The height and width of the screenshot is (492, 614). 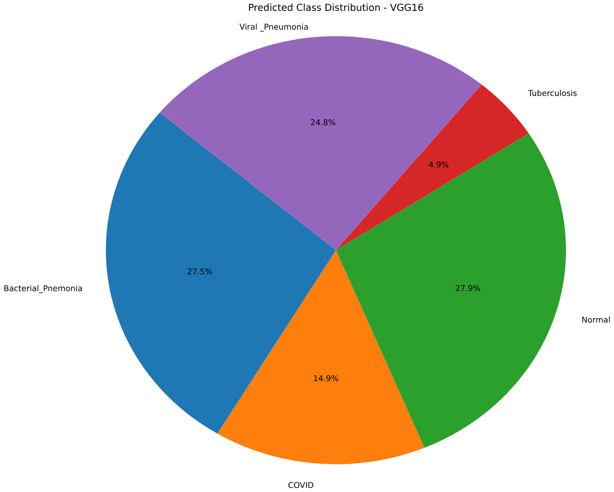 I want to click on chart-title: Predicted Class Distribution - VGG16, so click(x=336, y=8).